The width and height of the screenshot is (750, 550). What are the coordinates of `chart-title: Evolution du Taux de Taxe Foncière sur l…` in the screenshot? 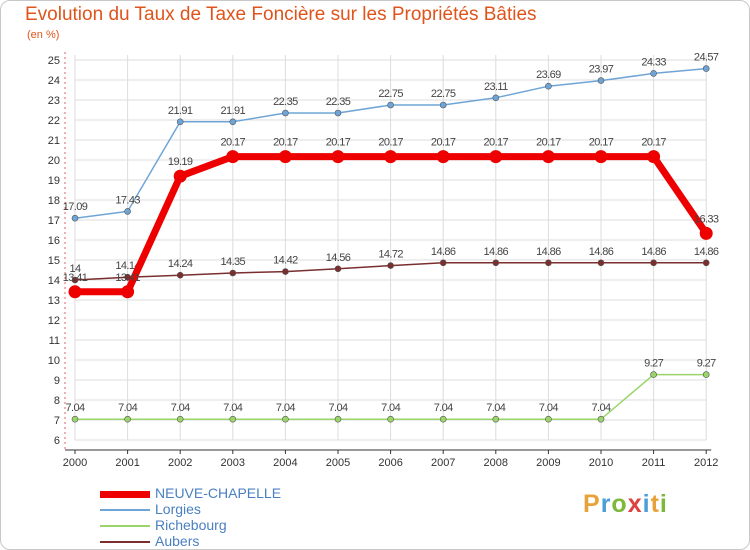 It's located at (281, 14).